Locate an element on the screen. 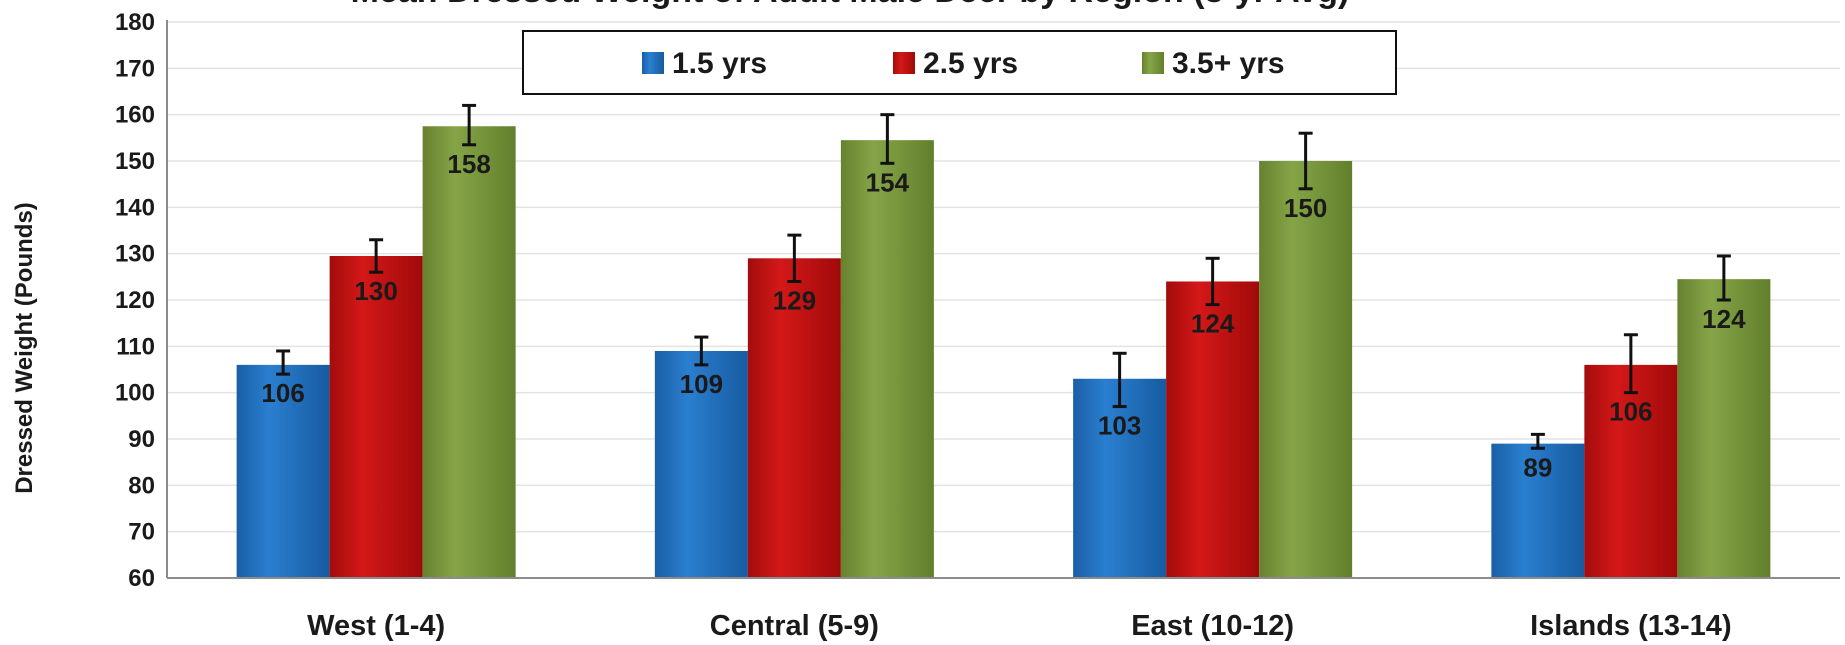 The image size is (1845, 645). y-tick-label: 60 is located at coordinates (141, 578).